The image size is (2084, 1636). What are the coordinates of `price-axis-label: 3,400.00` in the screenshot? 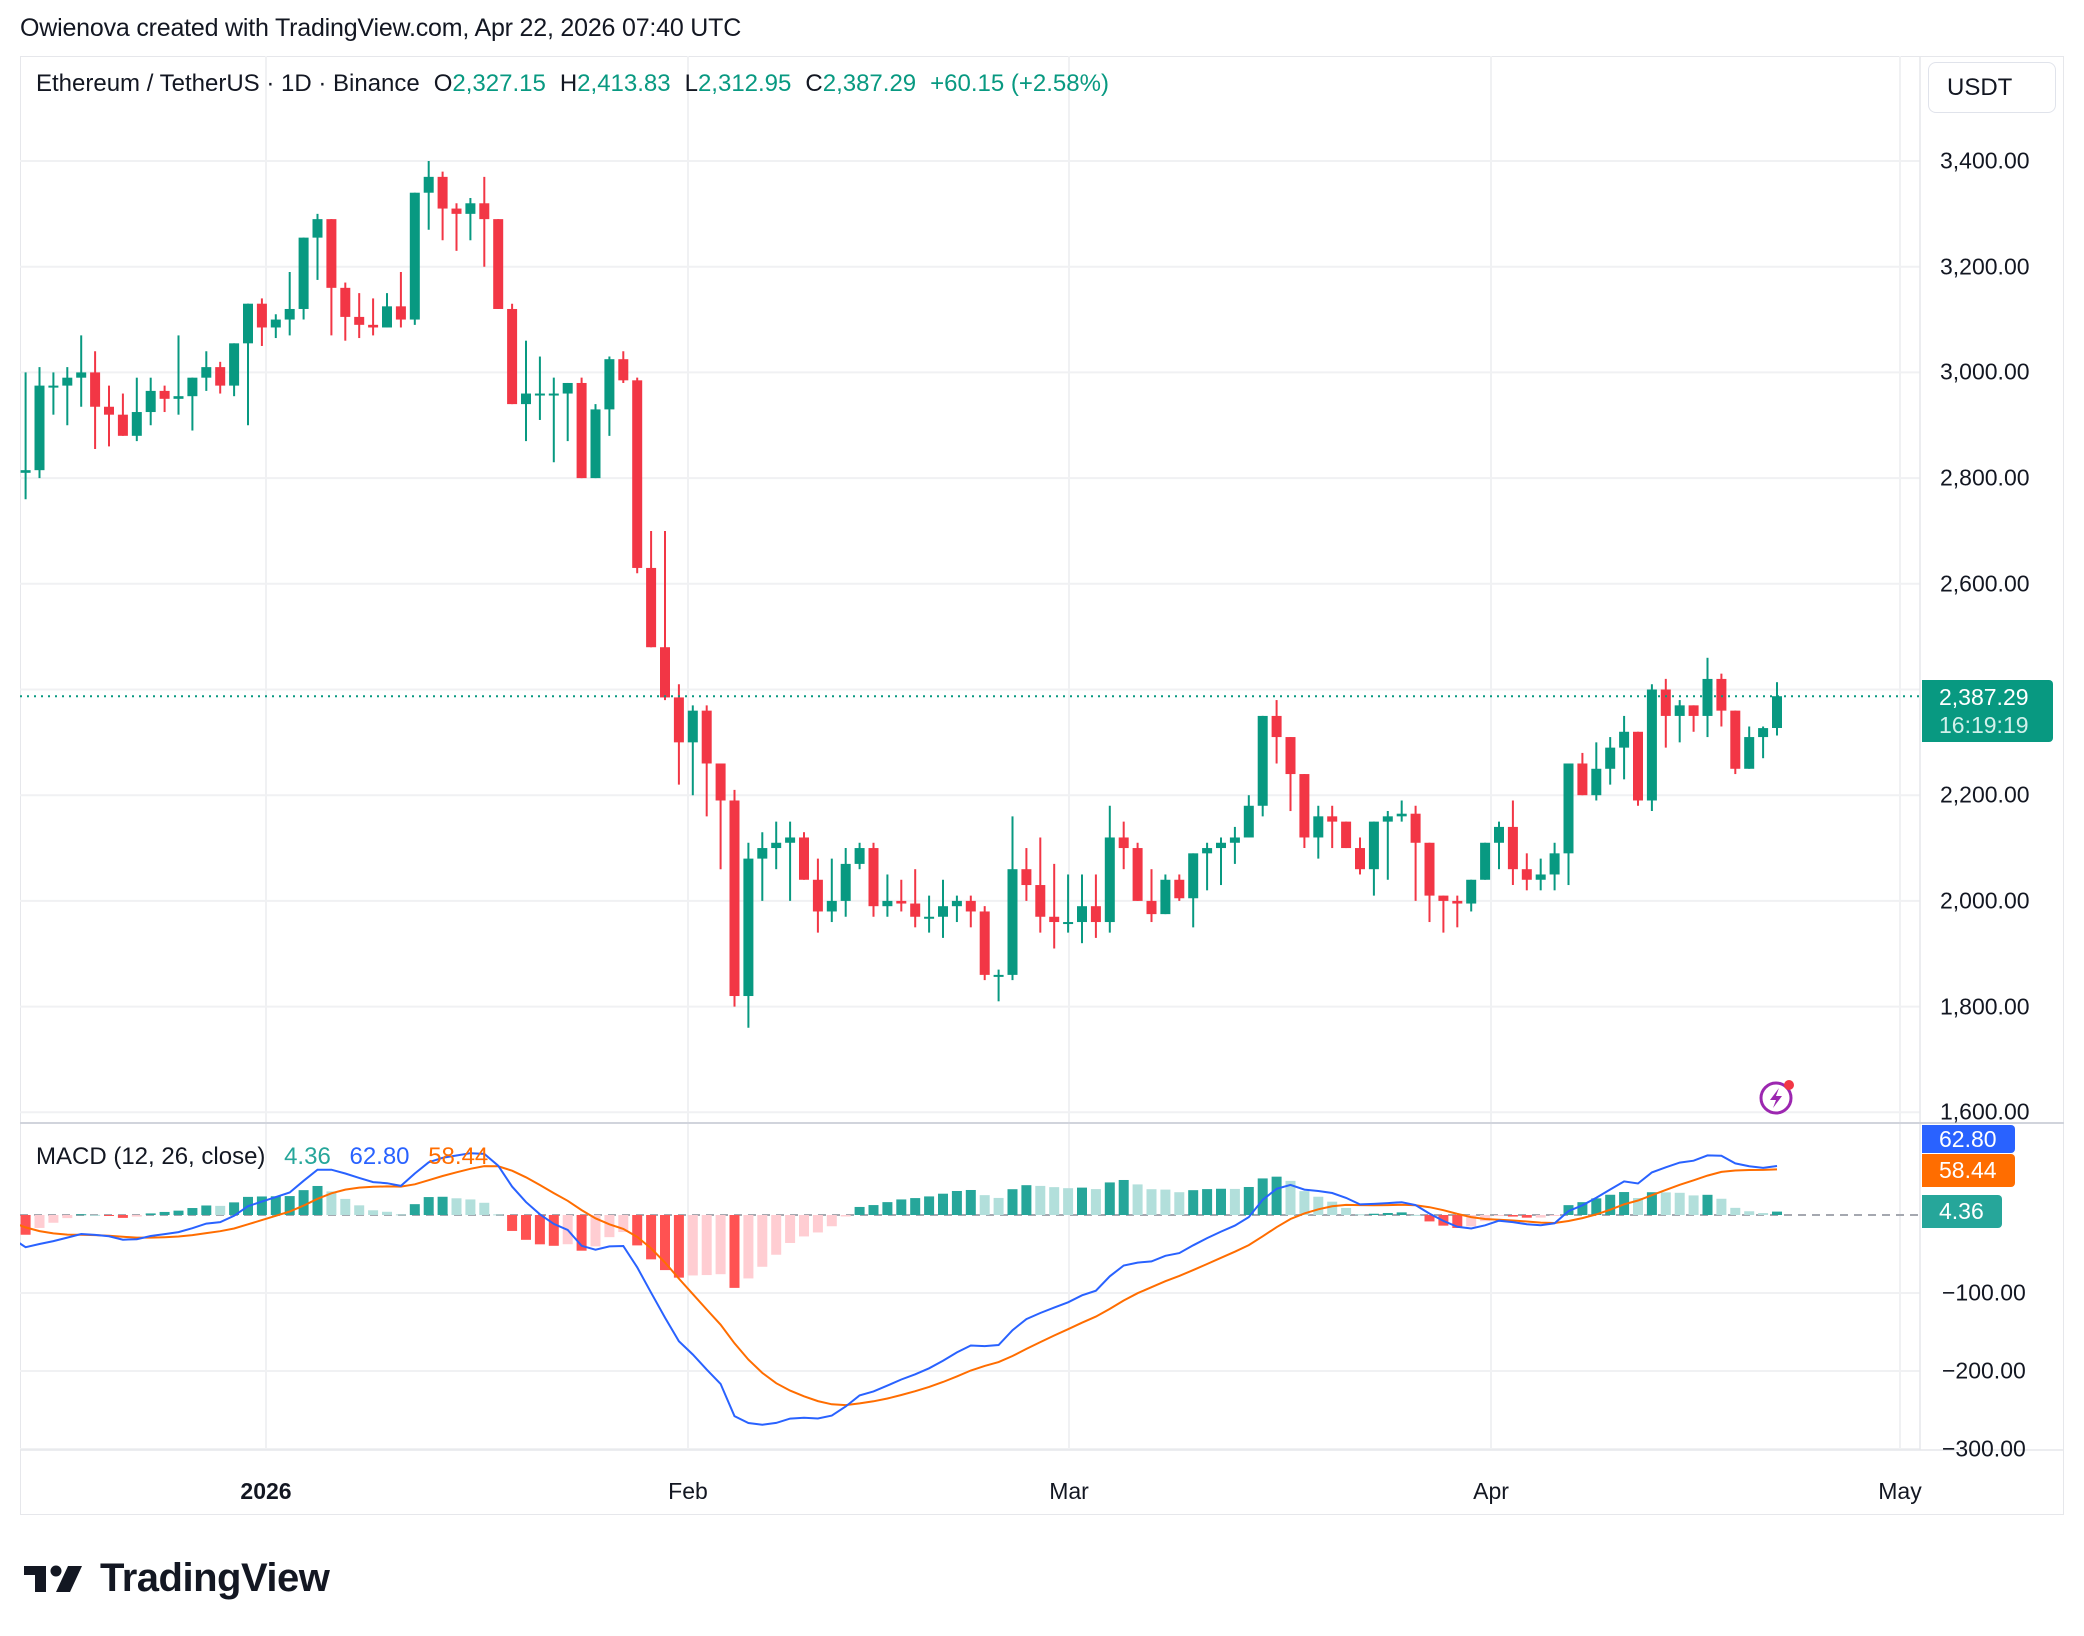 It's located at (1985, 160).